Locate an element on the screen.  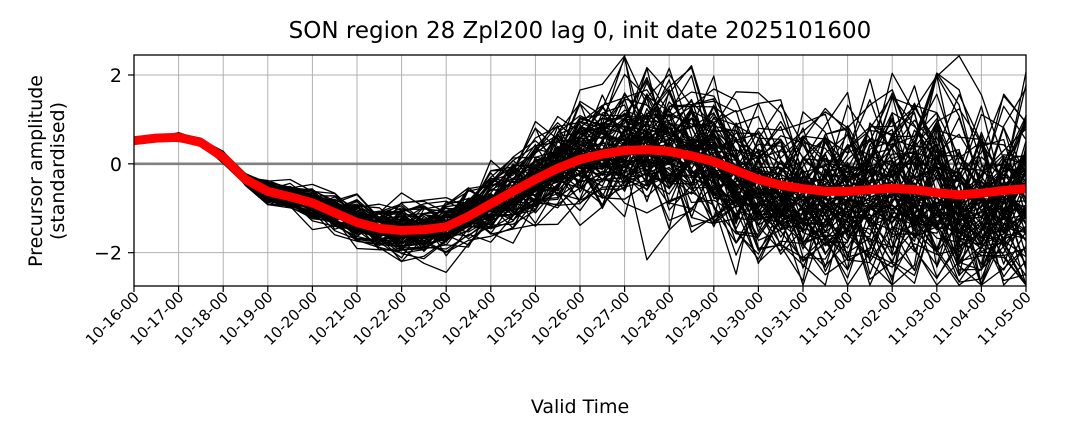
y-axis-ticks: −2 0 2 is located at coordinates (114, 165).